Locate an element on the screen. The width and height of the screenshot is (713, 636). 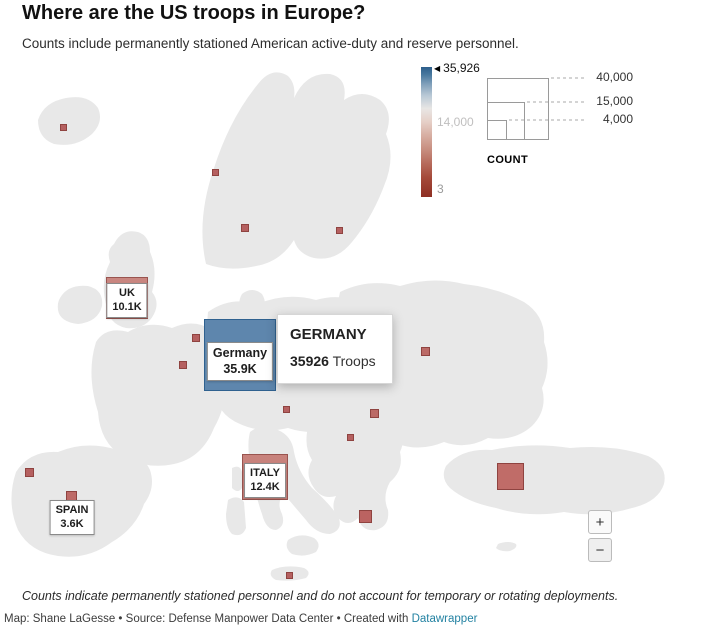
troop-square-greece is located at coordinates (365, 516).